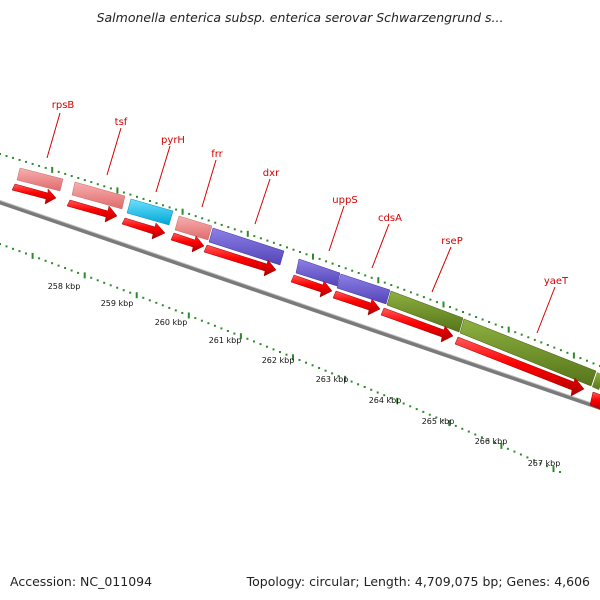  What do you see at coordinates (217, 154) in the screenshot?
I see `gene-label-frr: frr` at bounding box center [217, 154].